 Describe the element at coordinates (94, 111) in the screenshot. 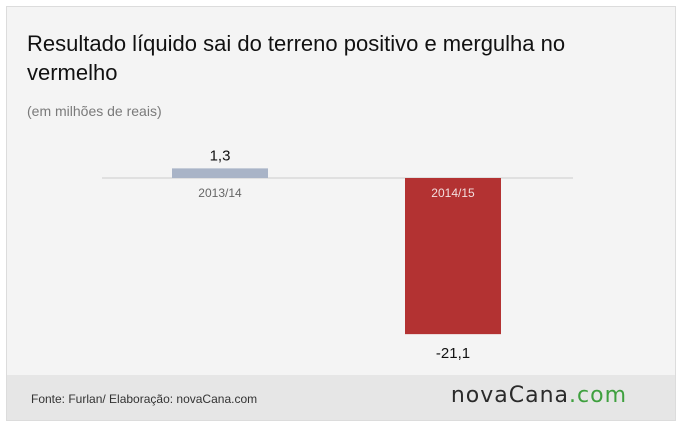

I see `chart-subtitle: (em milhões de reais)` at that location.